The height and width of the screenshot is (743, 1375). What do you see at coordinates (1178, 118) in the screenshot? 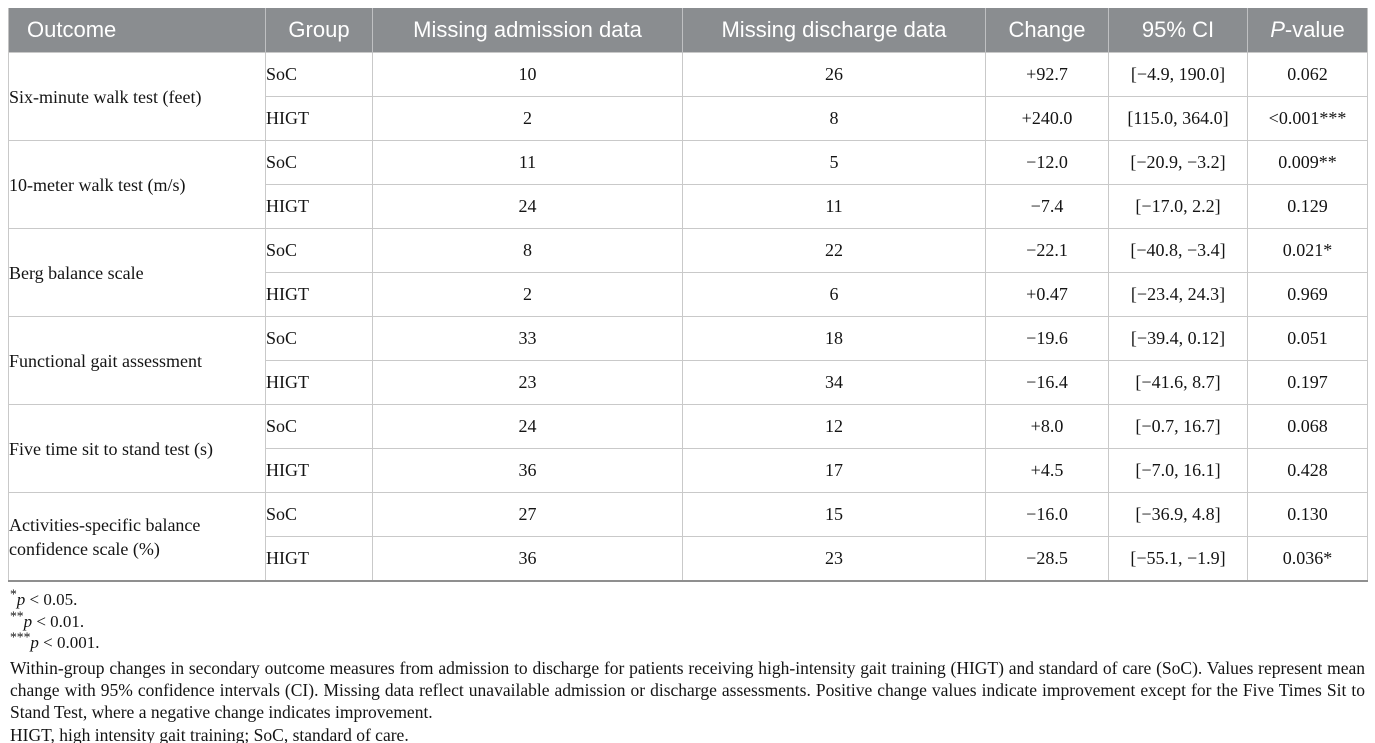
I see `ci-cell: [115.0, 364.0]` at bounding box center [1178, 118].